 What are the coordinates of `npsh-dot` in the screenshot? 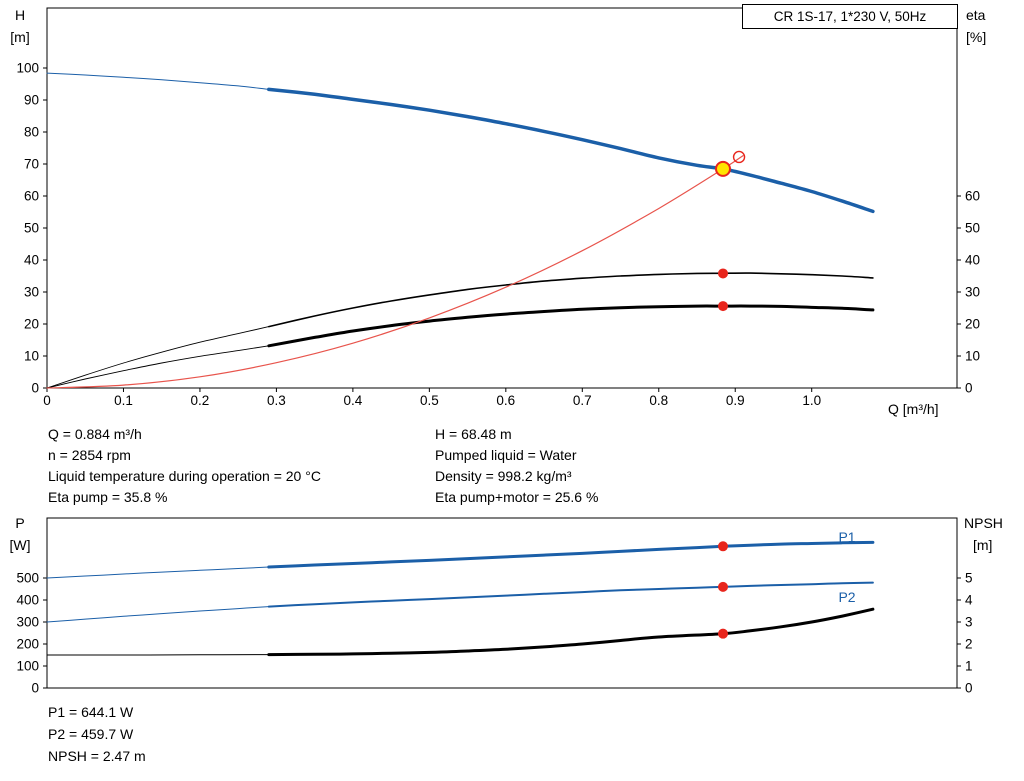 It's located at (723, 633).